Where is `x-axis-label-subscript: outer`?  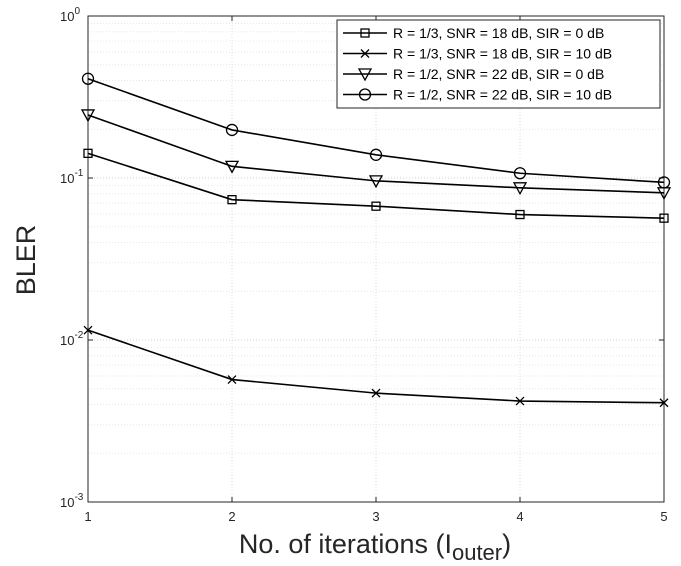
x-axis-label-subscript: outer is located at coordinates (477, 552).